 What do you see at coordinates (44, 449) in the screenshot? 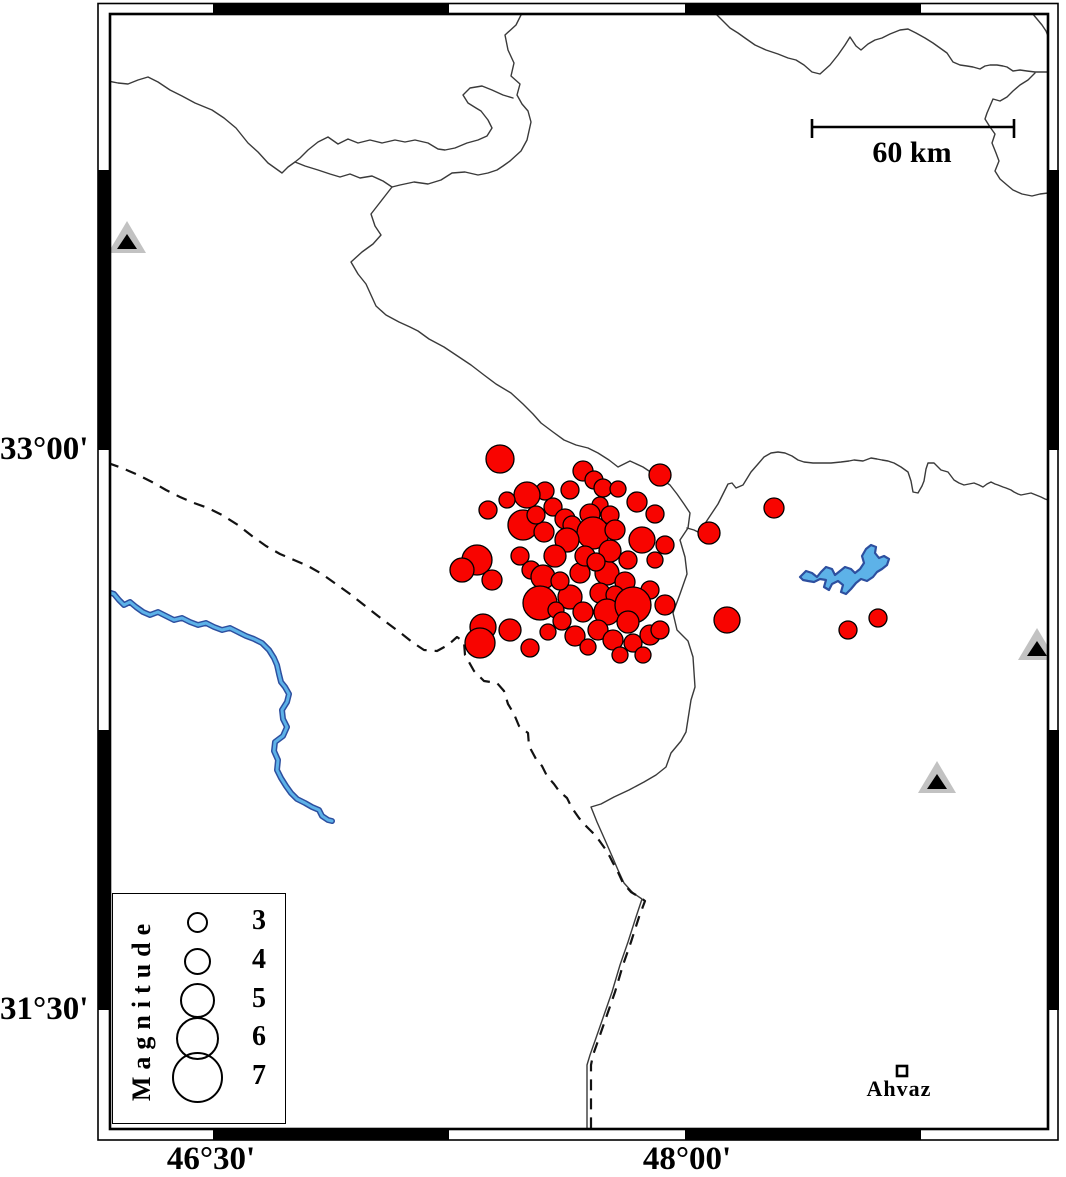
I see `lat-label-33-00: 33°00'` at bounding box center [44, 449].